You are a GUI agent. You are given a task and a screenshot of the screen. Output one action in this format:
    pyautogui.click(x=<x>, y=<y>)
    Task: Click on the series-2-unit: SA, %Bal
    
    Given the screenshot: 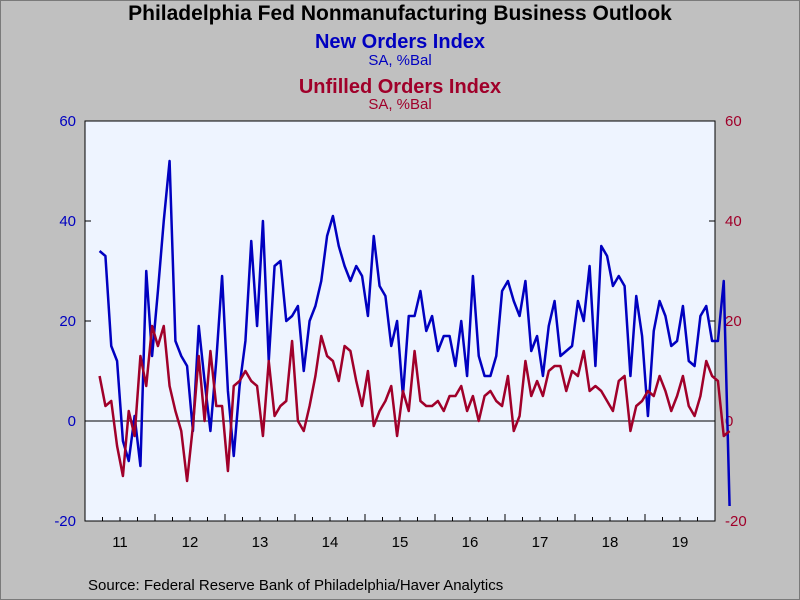 What is the action you would take?
    pyautogui.click(x=400, y=104)
    